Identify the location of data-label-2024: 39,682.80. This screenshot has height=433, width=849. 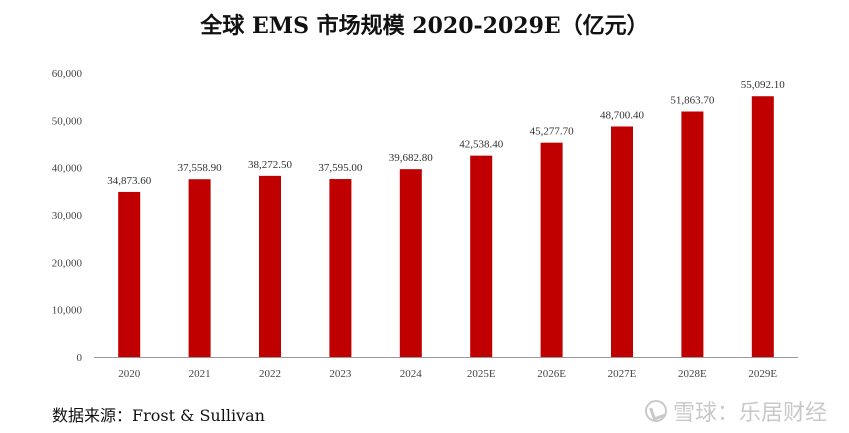
(411, 158).